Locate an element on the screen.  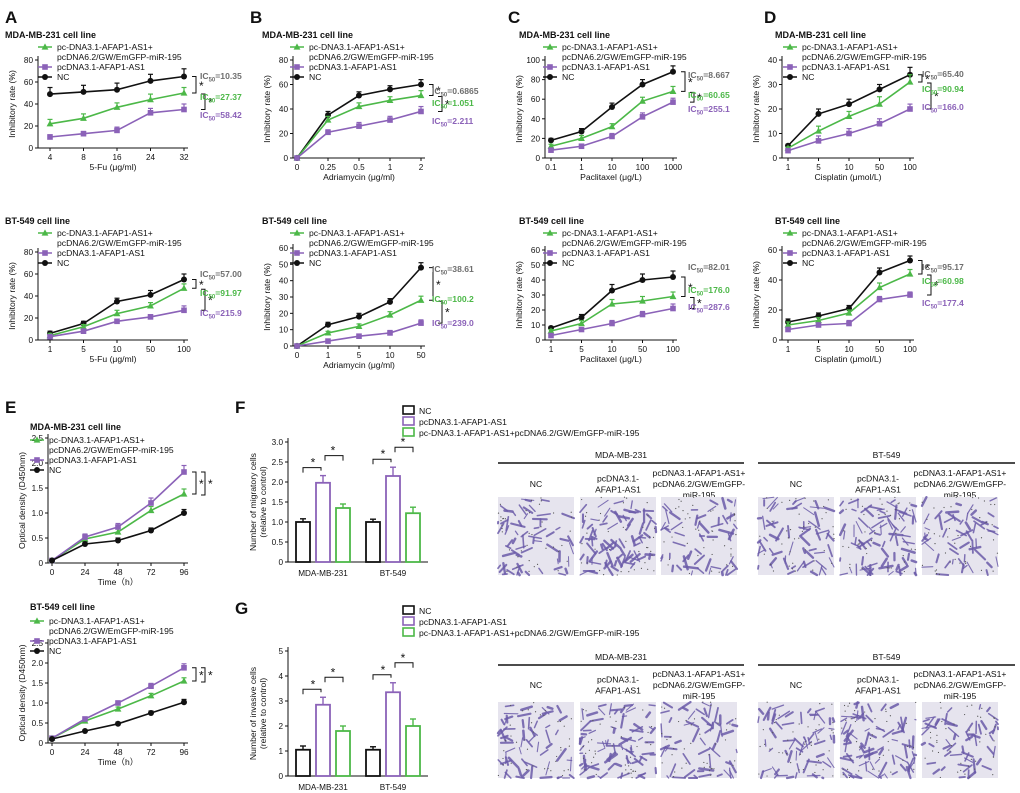
x-tick-label: 100 is located at coordinates (910, 167).